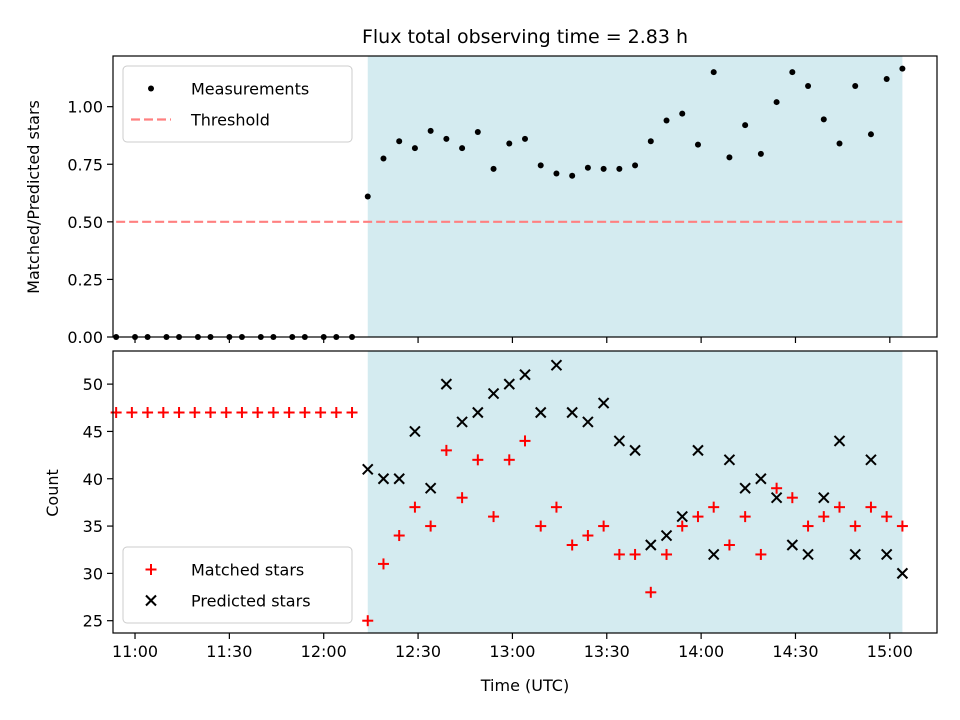  What do you see at coordinates (93, 431) in the screenshot?
I see `y-tick-label: 45` at bounding box center [93, 431].